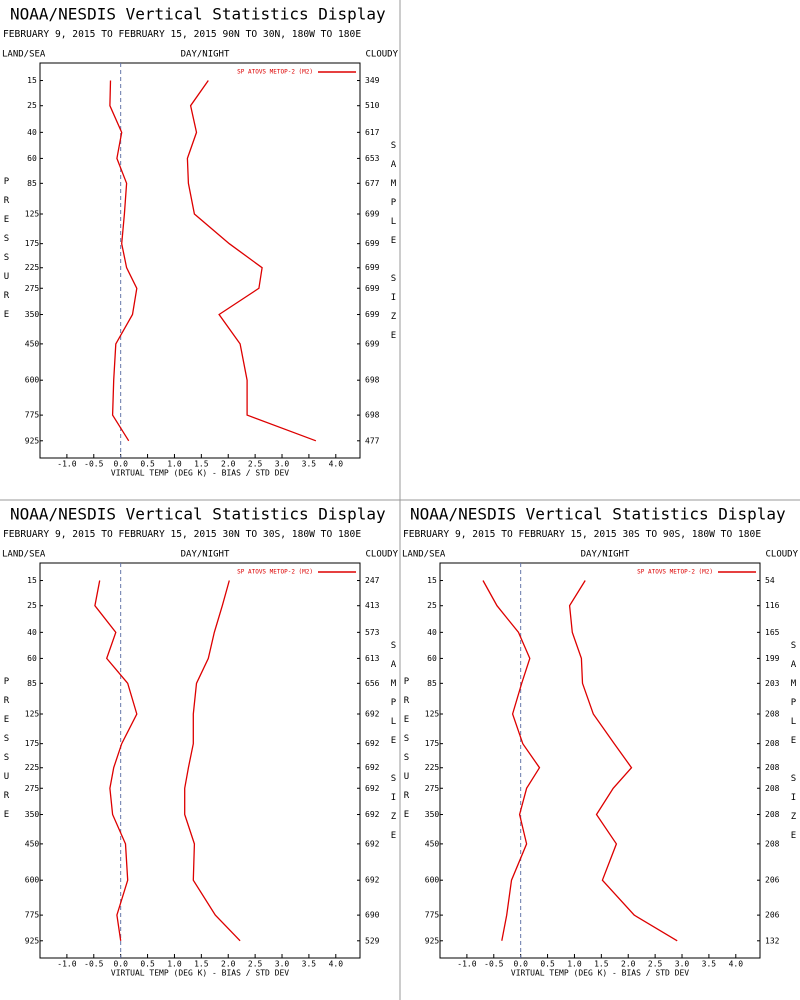 The image size is (800, 1000). I want to click on sample-size-label: 477, so click(372, 440).